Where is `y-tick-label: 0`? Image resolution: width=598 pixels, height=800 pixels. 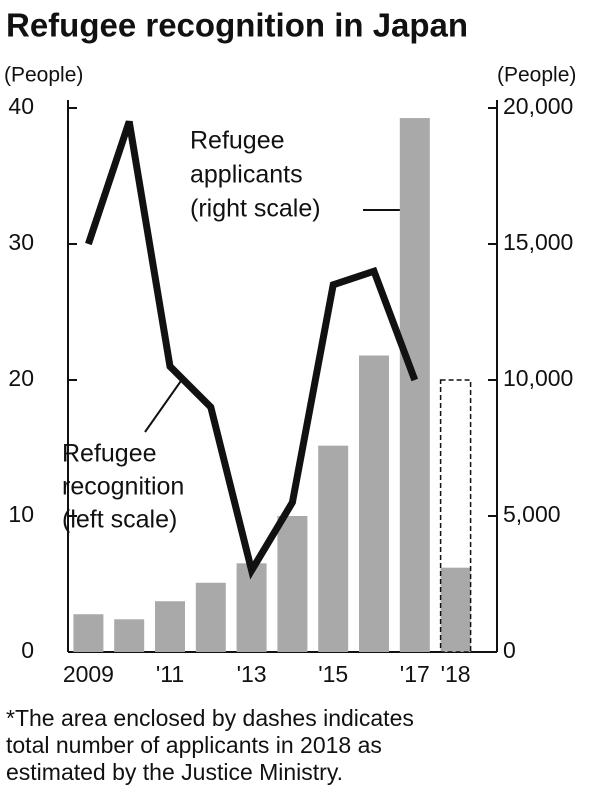
y-tick-label: 0 is located at coordinates (27, 650).